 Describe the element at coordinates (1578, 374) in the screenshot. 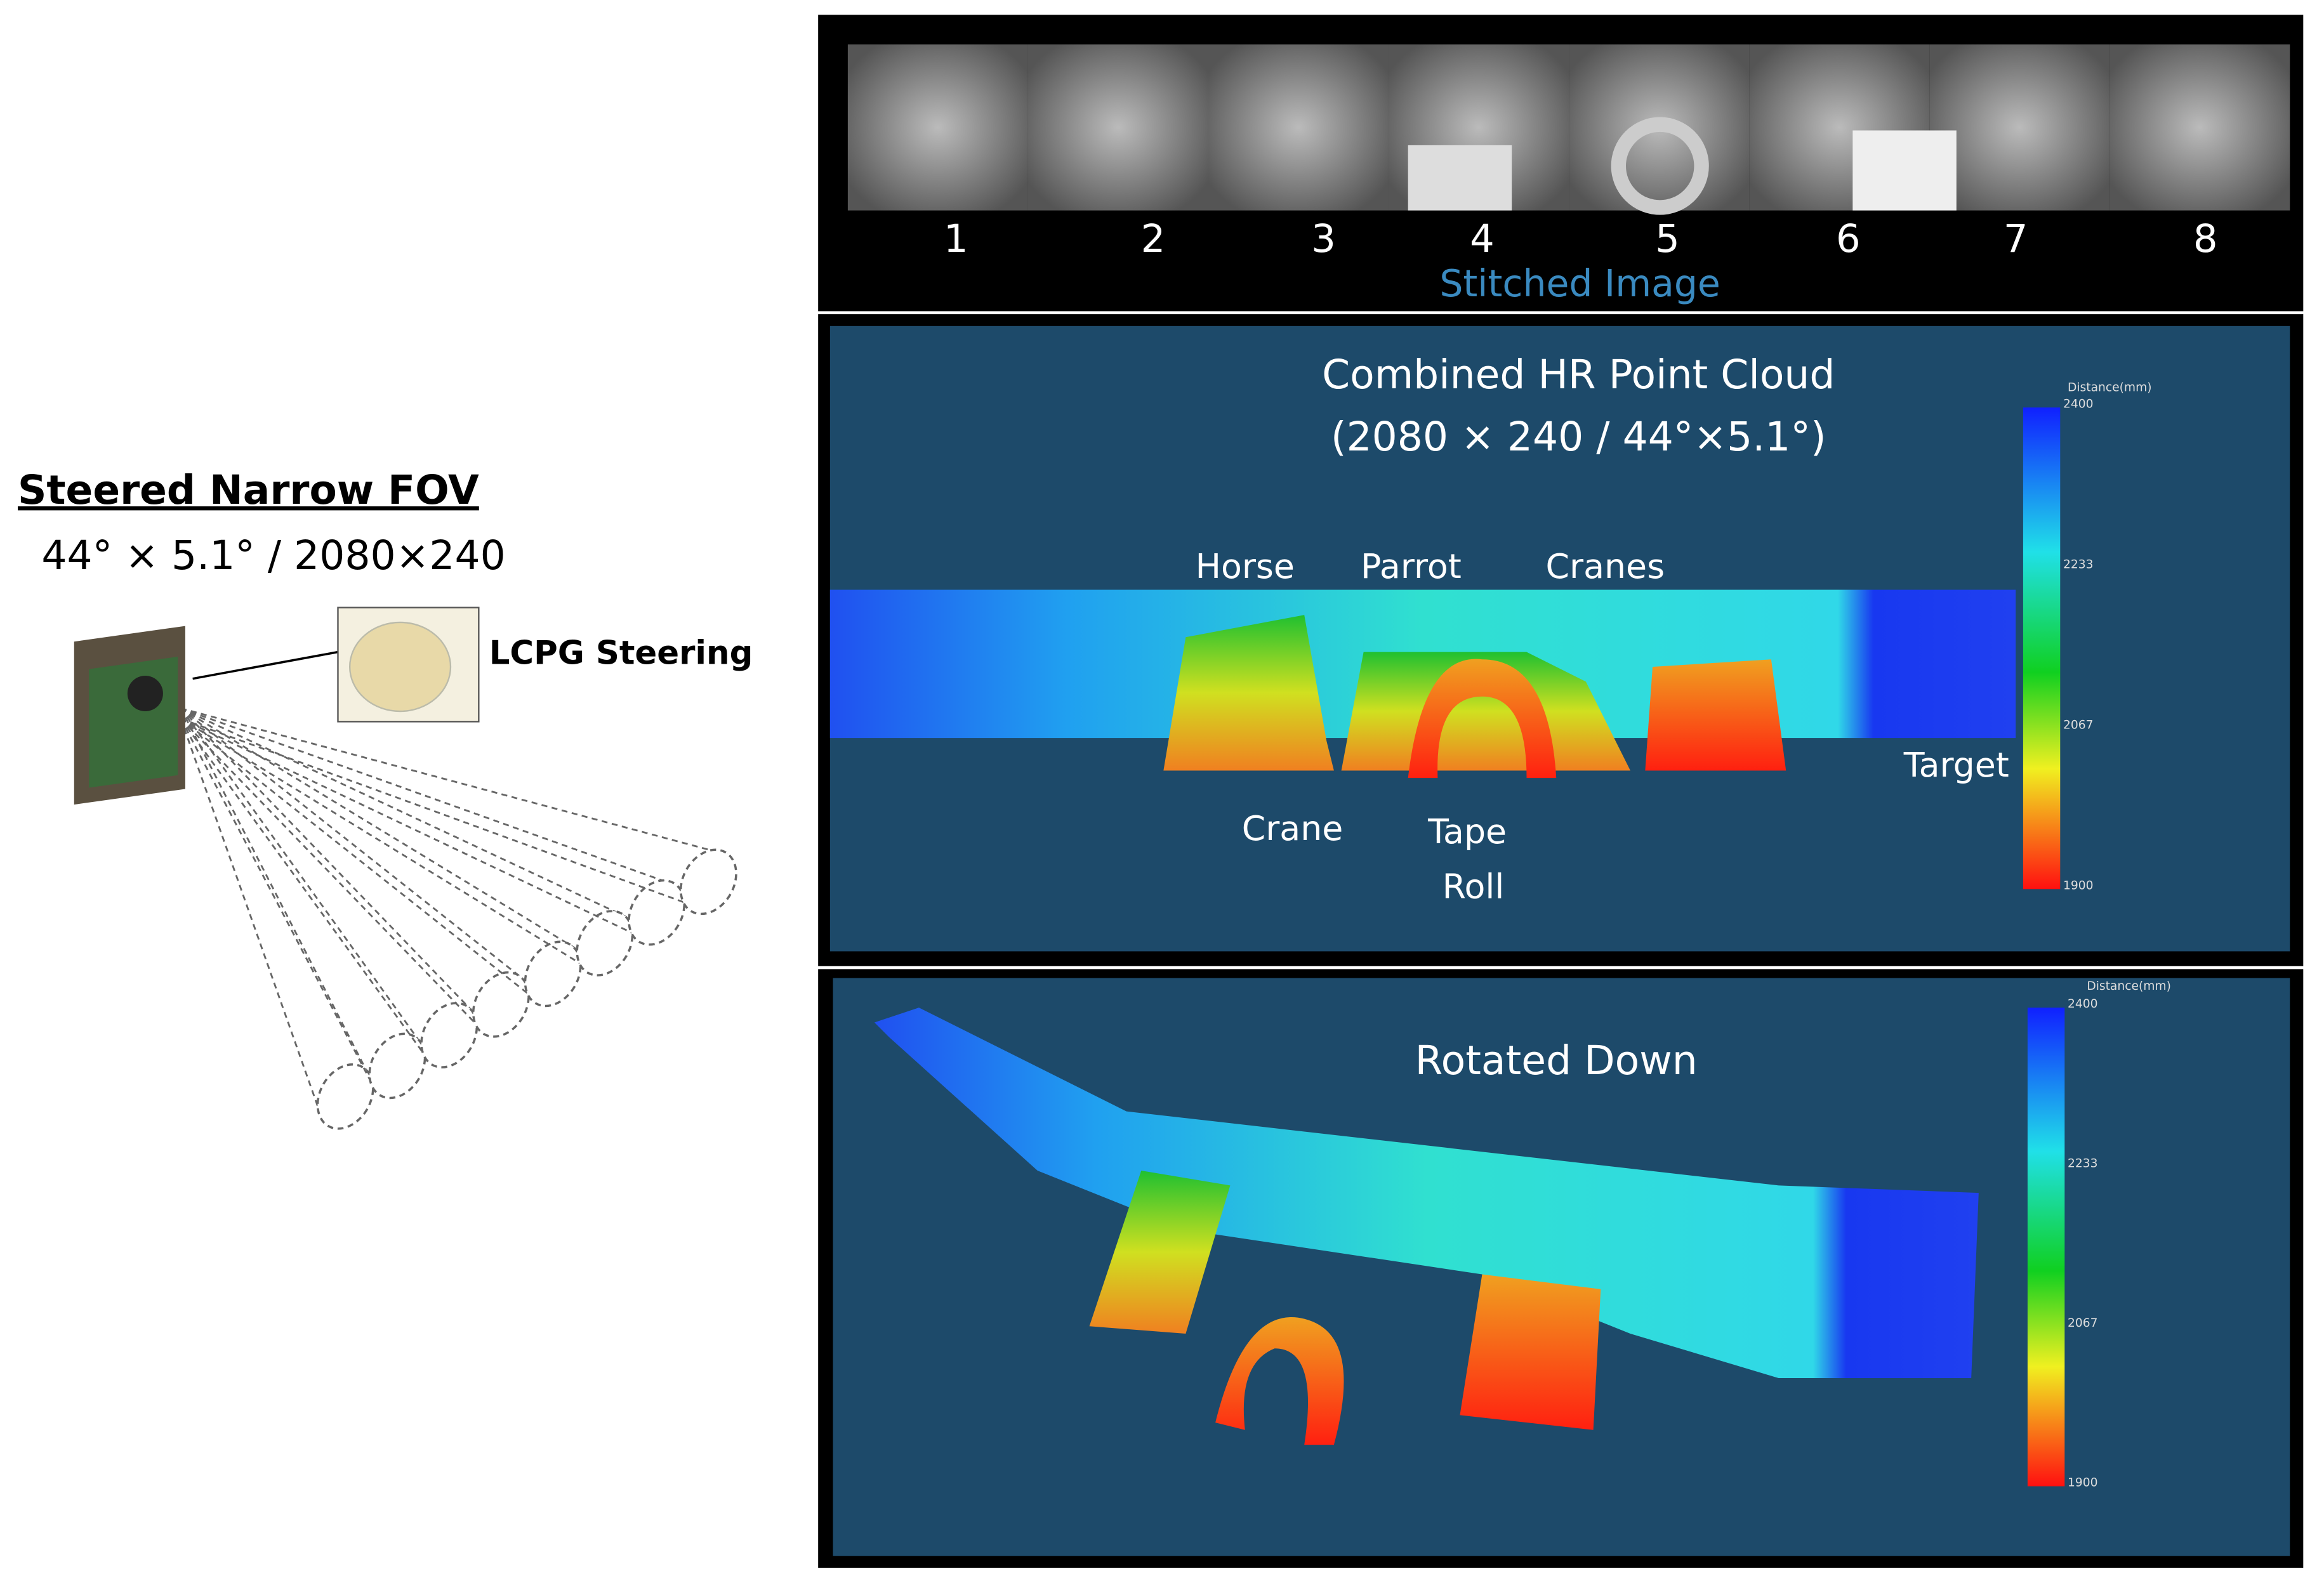

I see `pc-title: Combined HR Point Cloud` at that location.